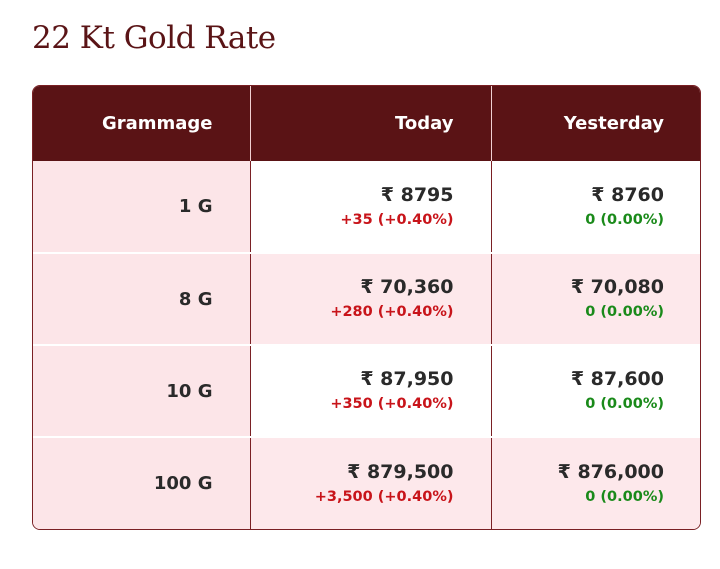 This screenshot has height=569, width=720. What do you see at coordinates (142, 299) in the screenshot?
I see `grammage-cell: 8 G` at bounding box center [142, 299].